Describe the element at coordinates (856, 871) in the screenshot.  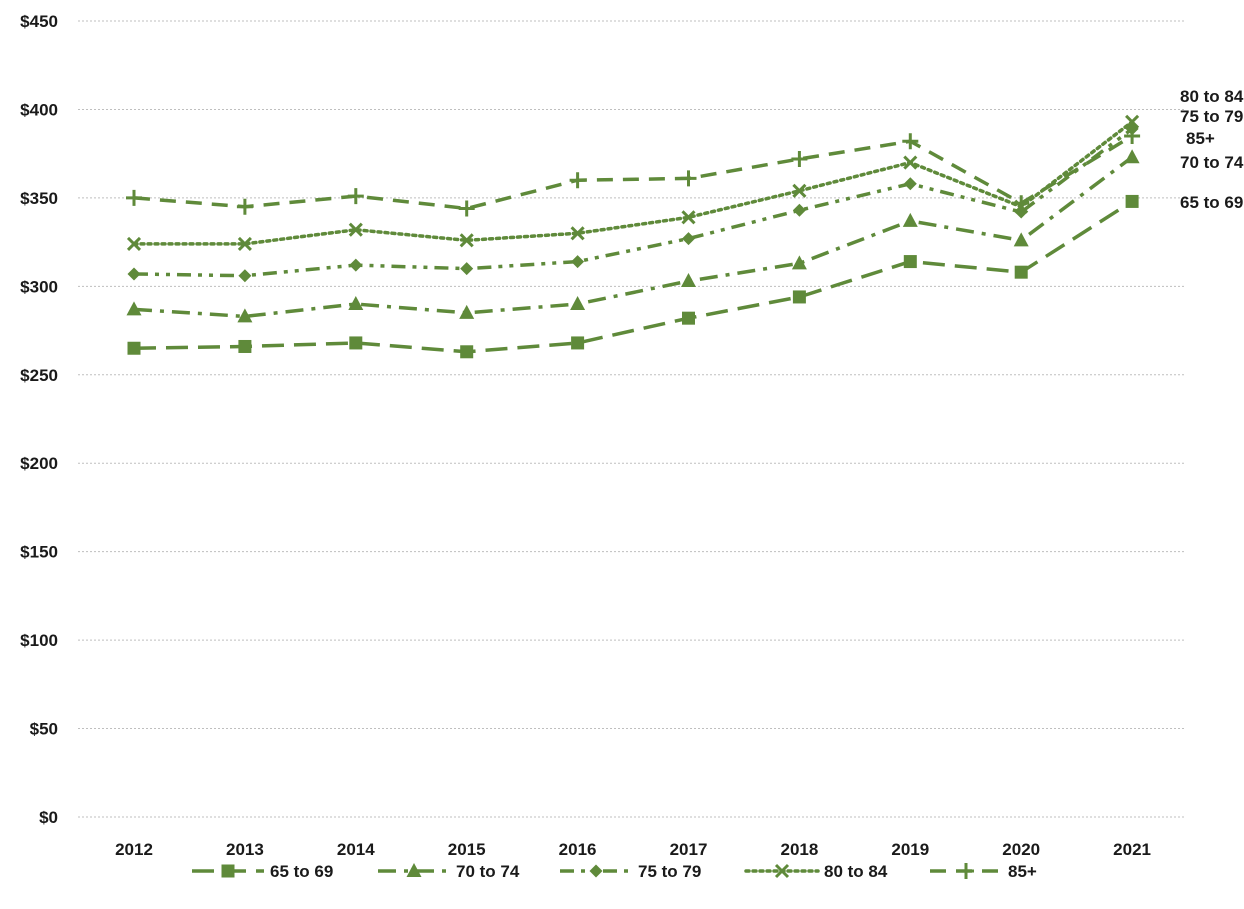
I see `legend-label: 80 to 84` at that location.